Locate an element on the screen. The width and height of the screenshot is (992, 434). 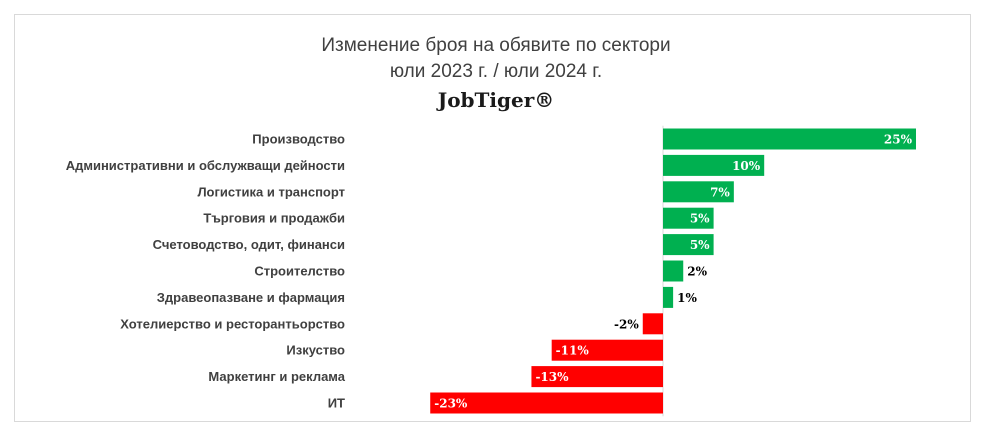
category-label: Здравеопазване и фармация is located at coordinates (251, 297).